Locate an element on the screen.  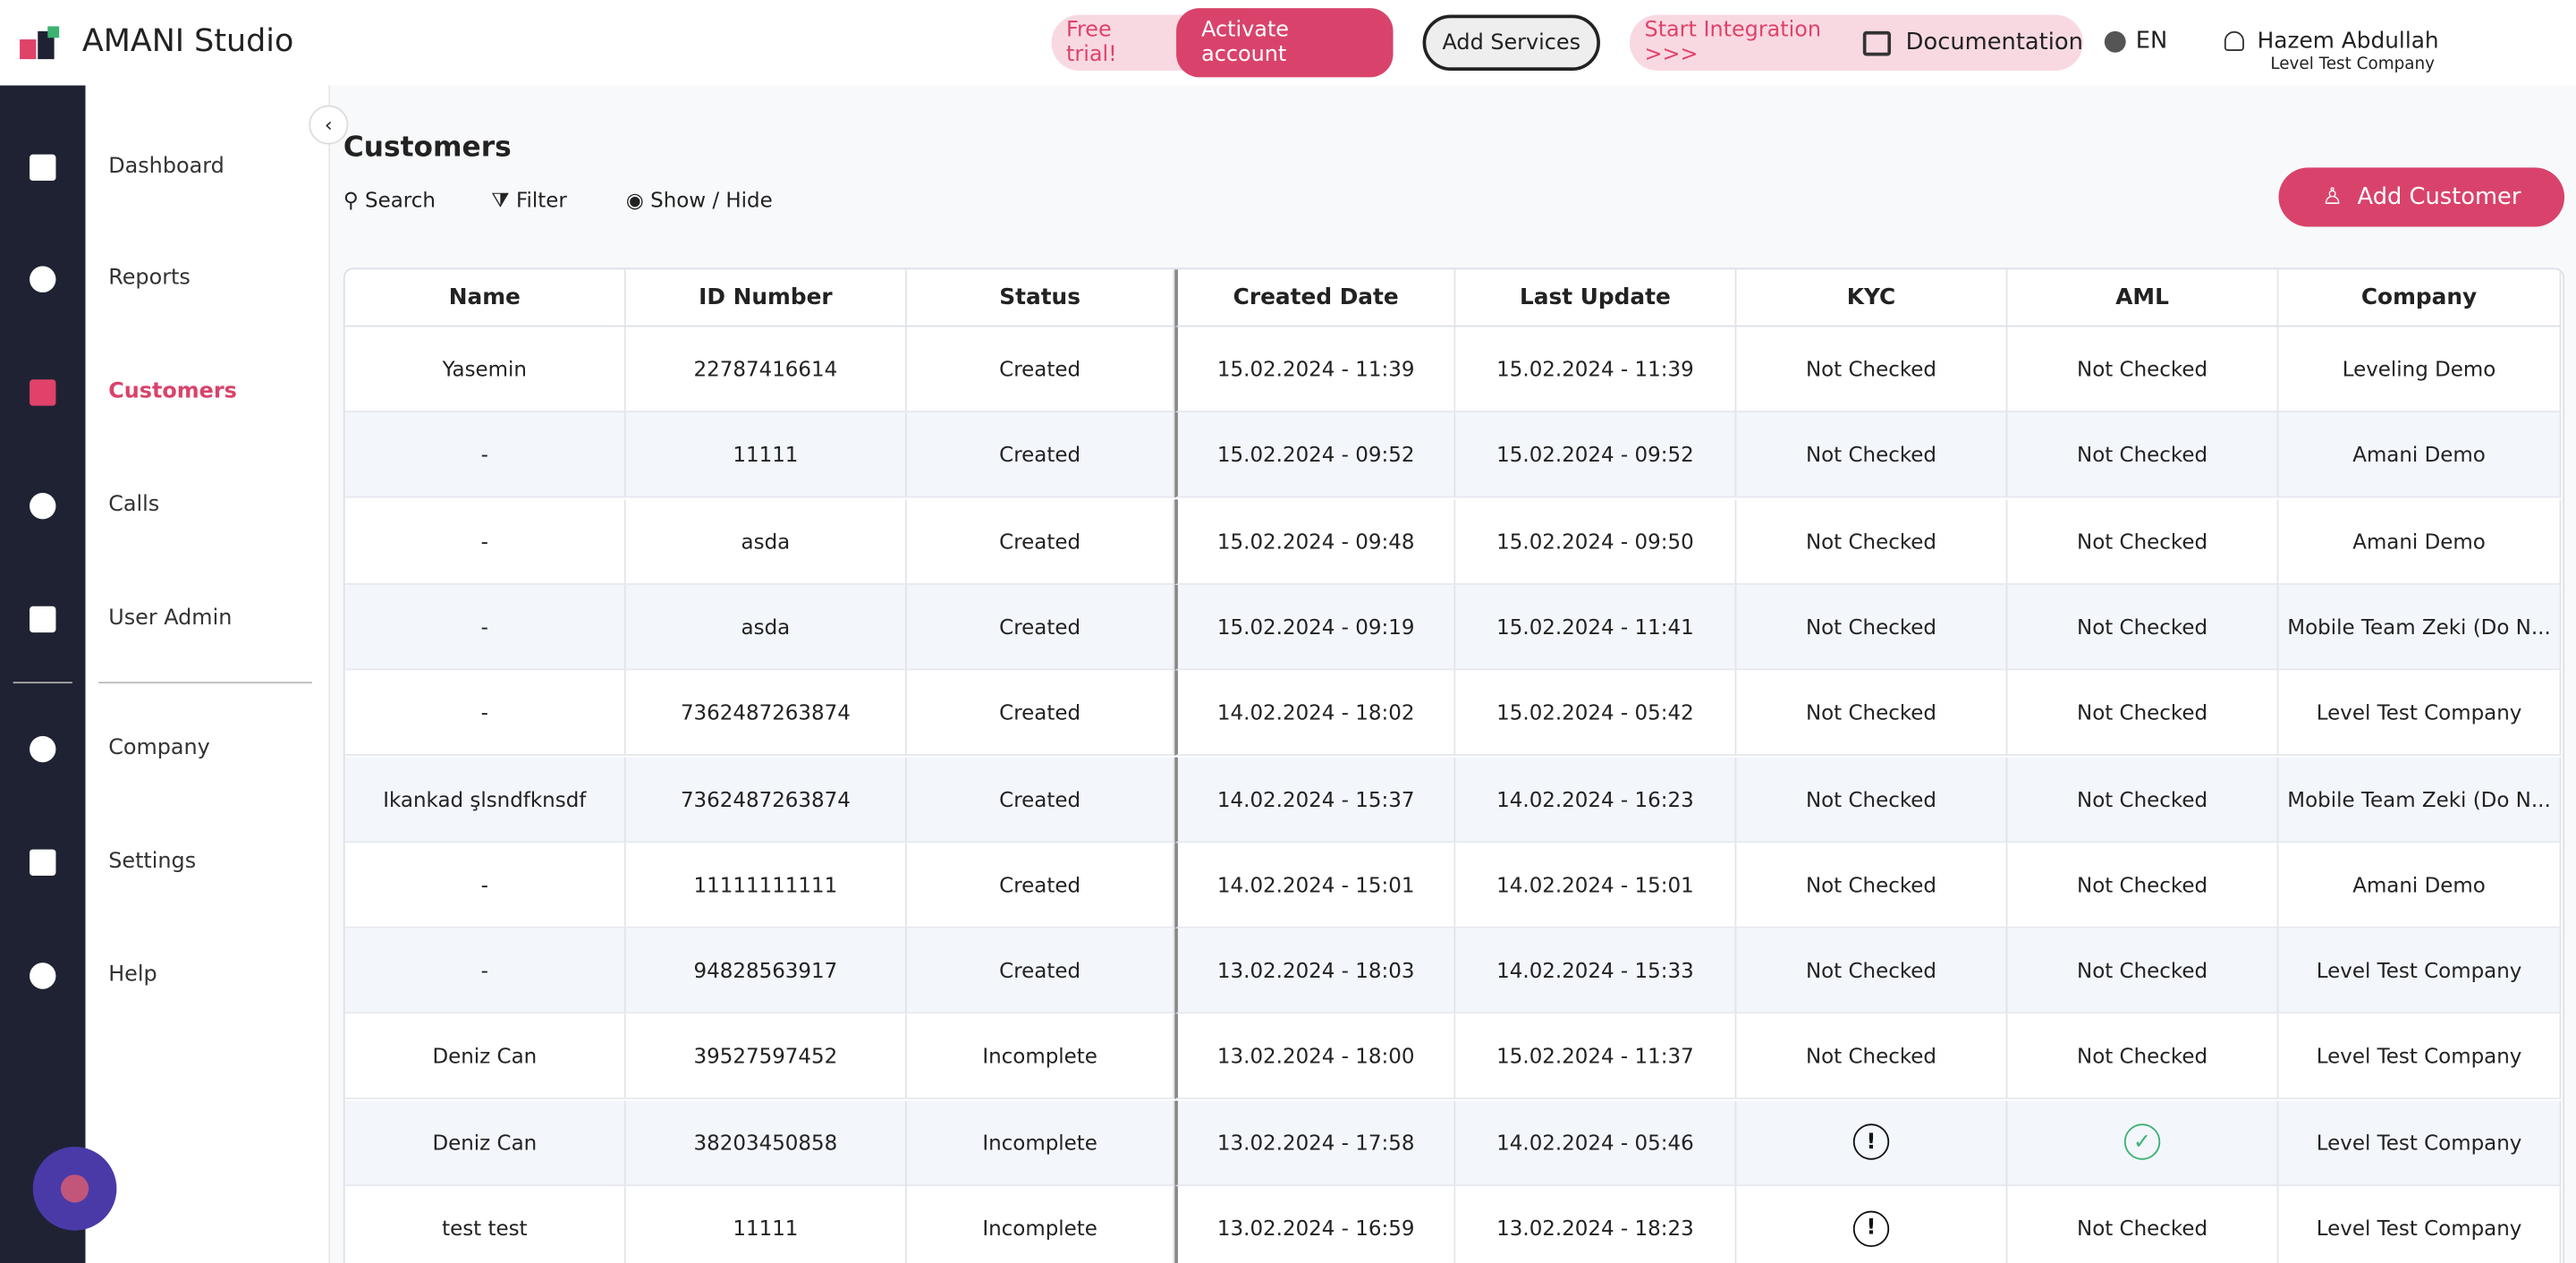
table-cell: 13.02.2024 - 17:58 is located at coordinates (1315, 1143).